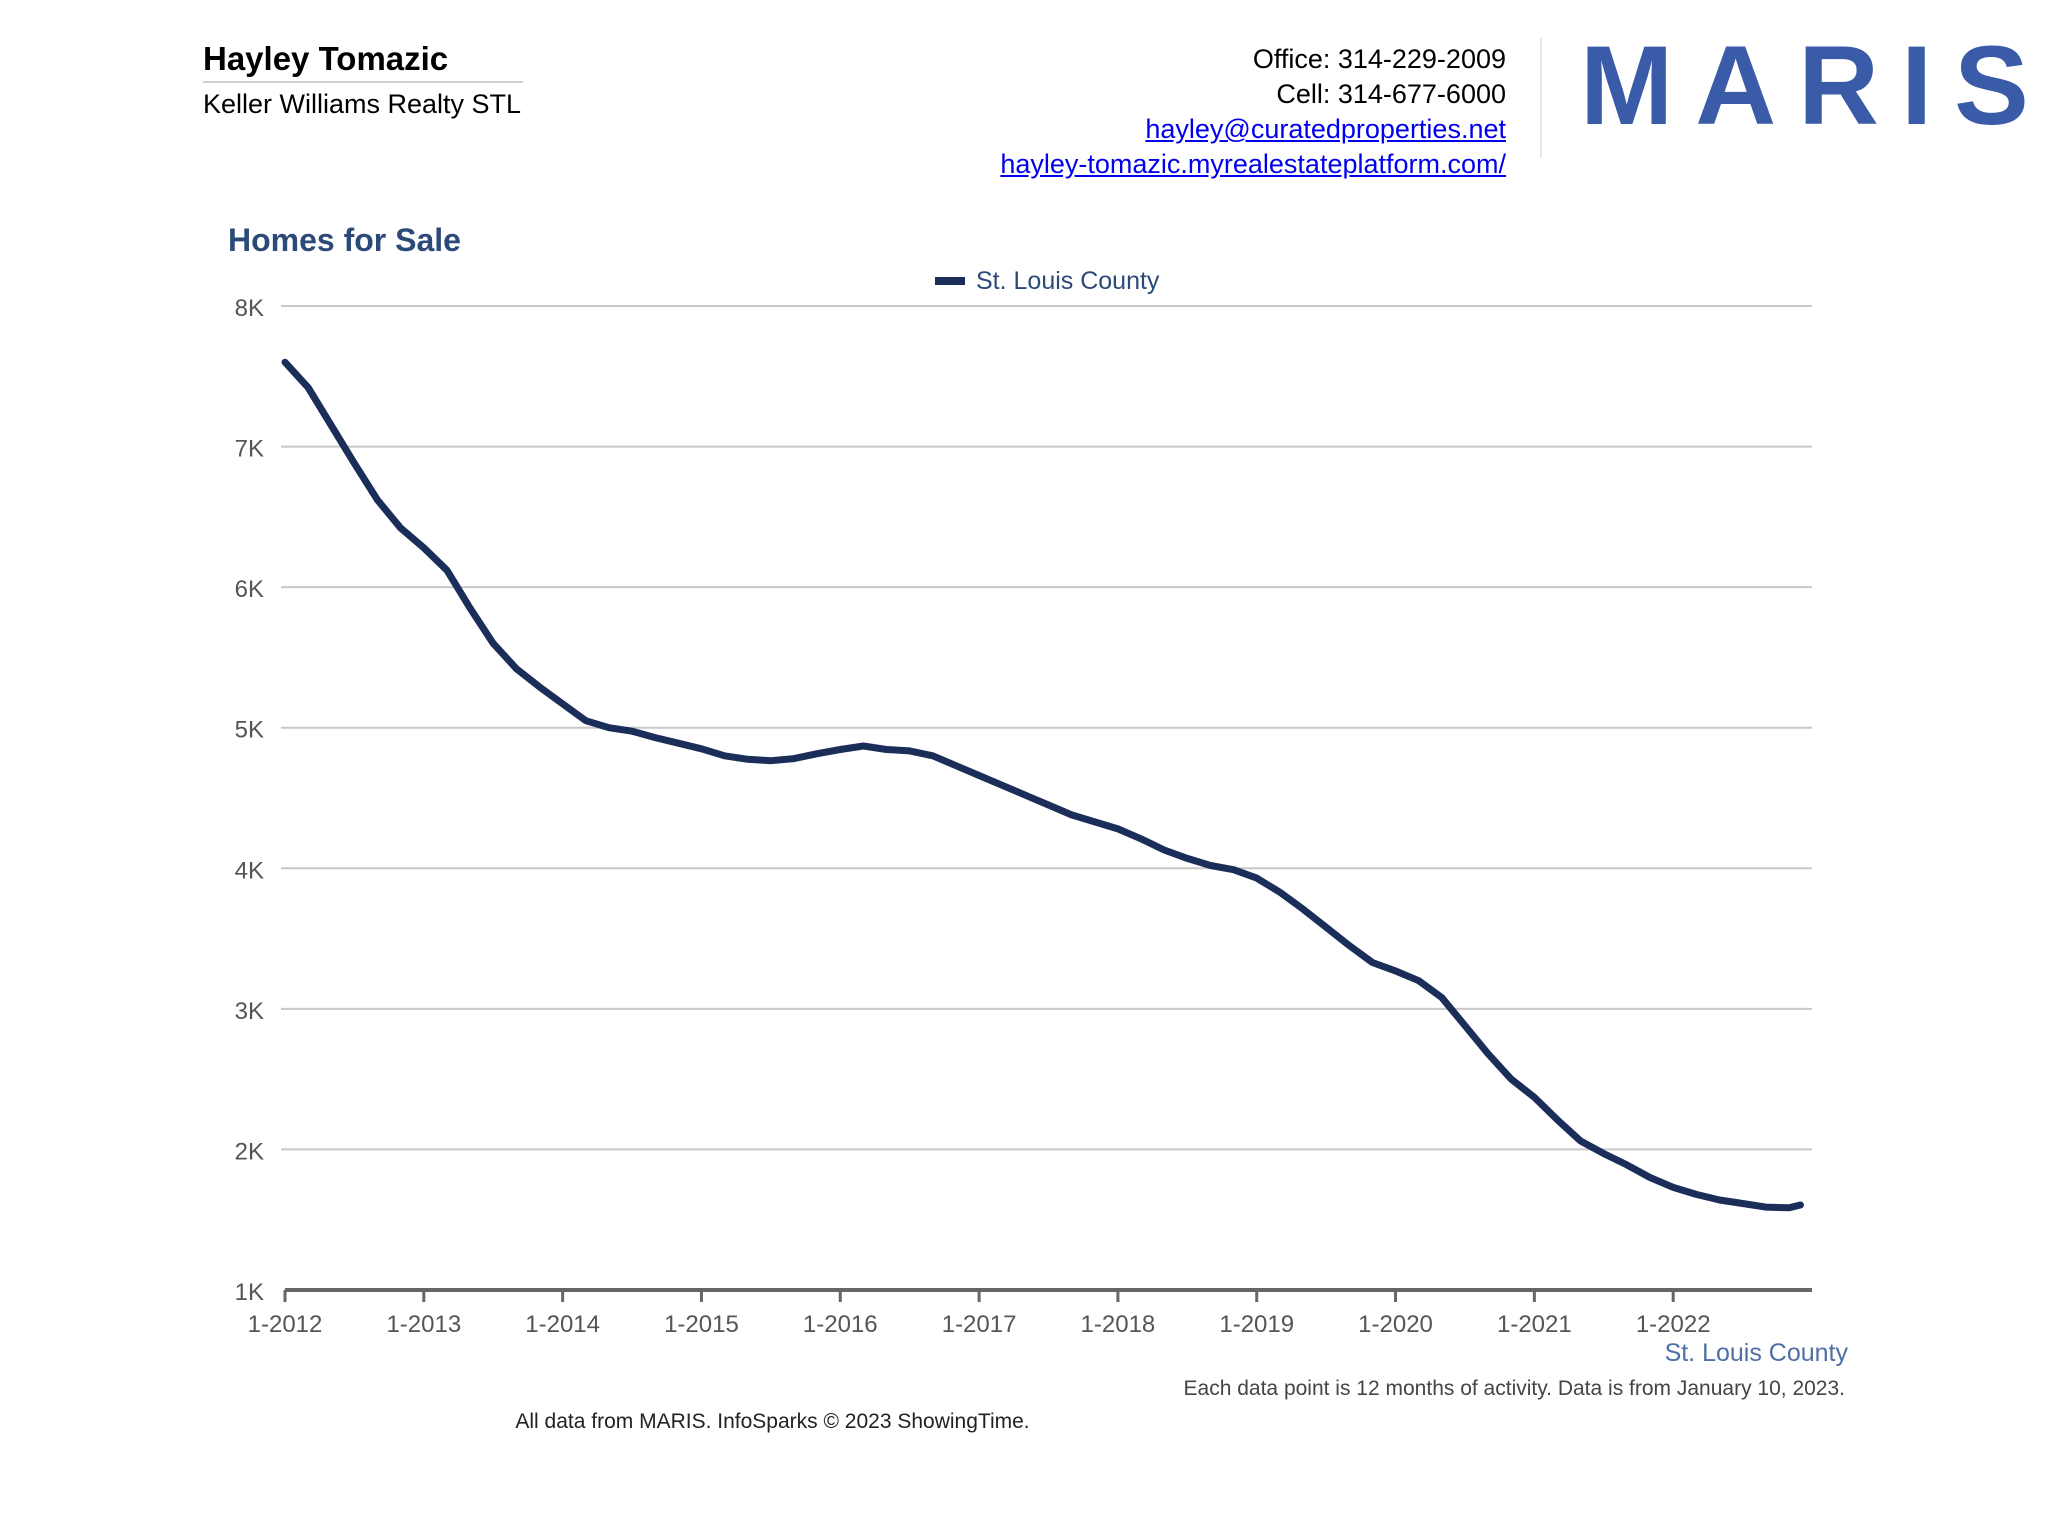 The image size is (2048, 1536). I want to click on chart-title: Homes for Sale, so click(344, 240).